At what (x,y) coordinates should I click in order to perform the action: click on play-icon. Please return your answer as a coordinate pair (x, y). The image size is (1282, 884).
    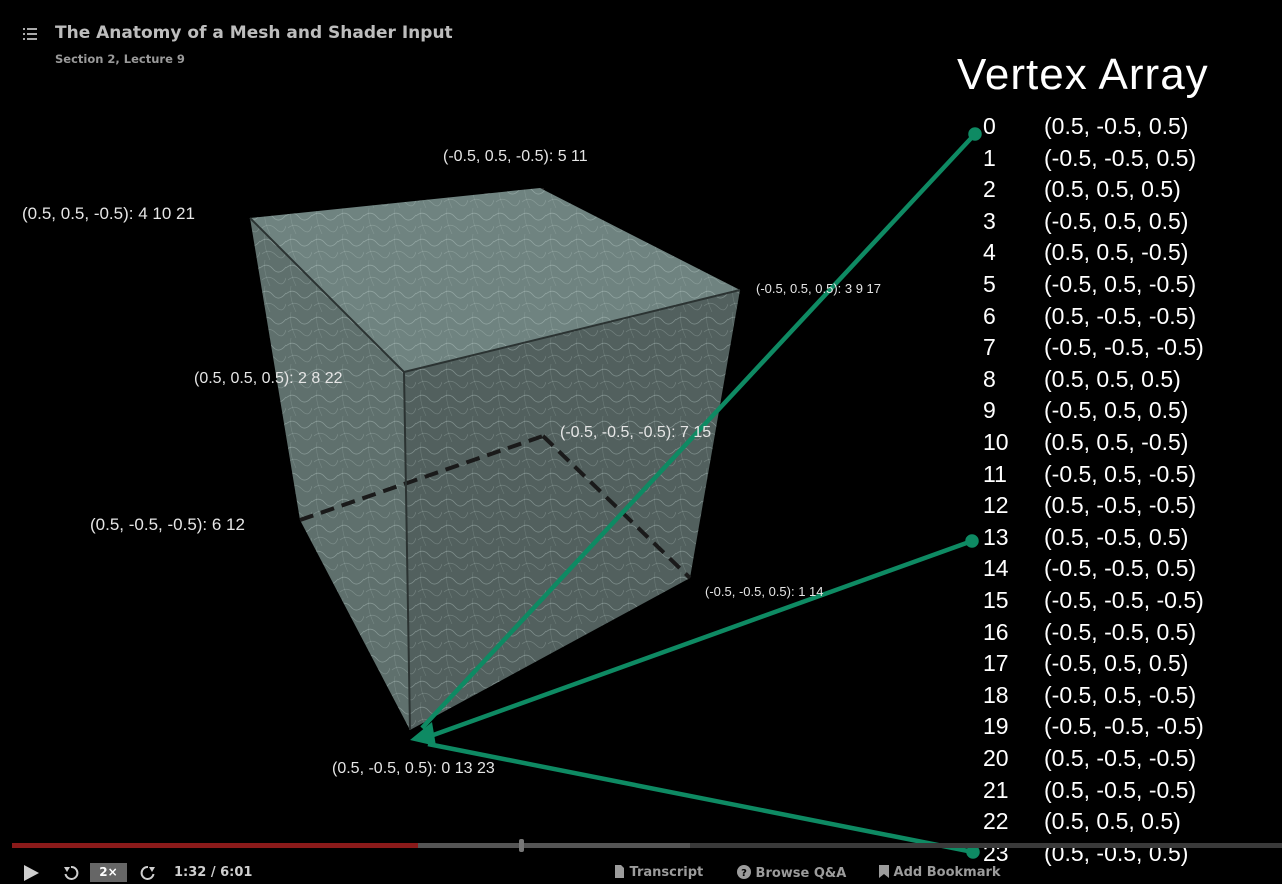
    Looking at the image, I should click on (31, 873).